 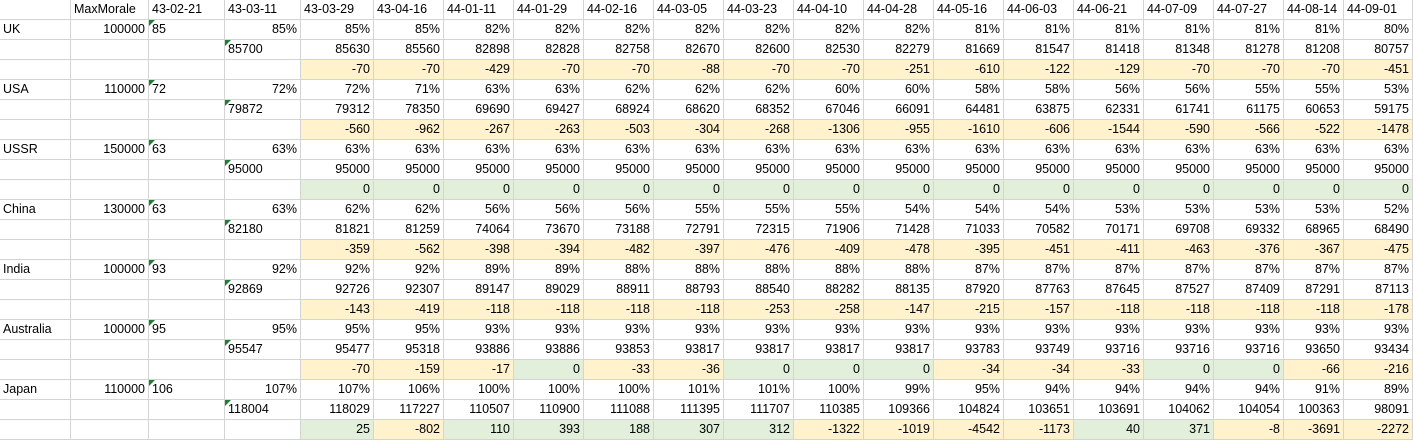 What do you see at coordinates (1378, 350) in the screenshot?
I see `morale-cell: 93434` at bounding box center [1378, 350].